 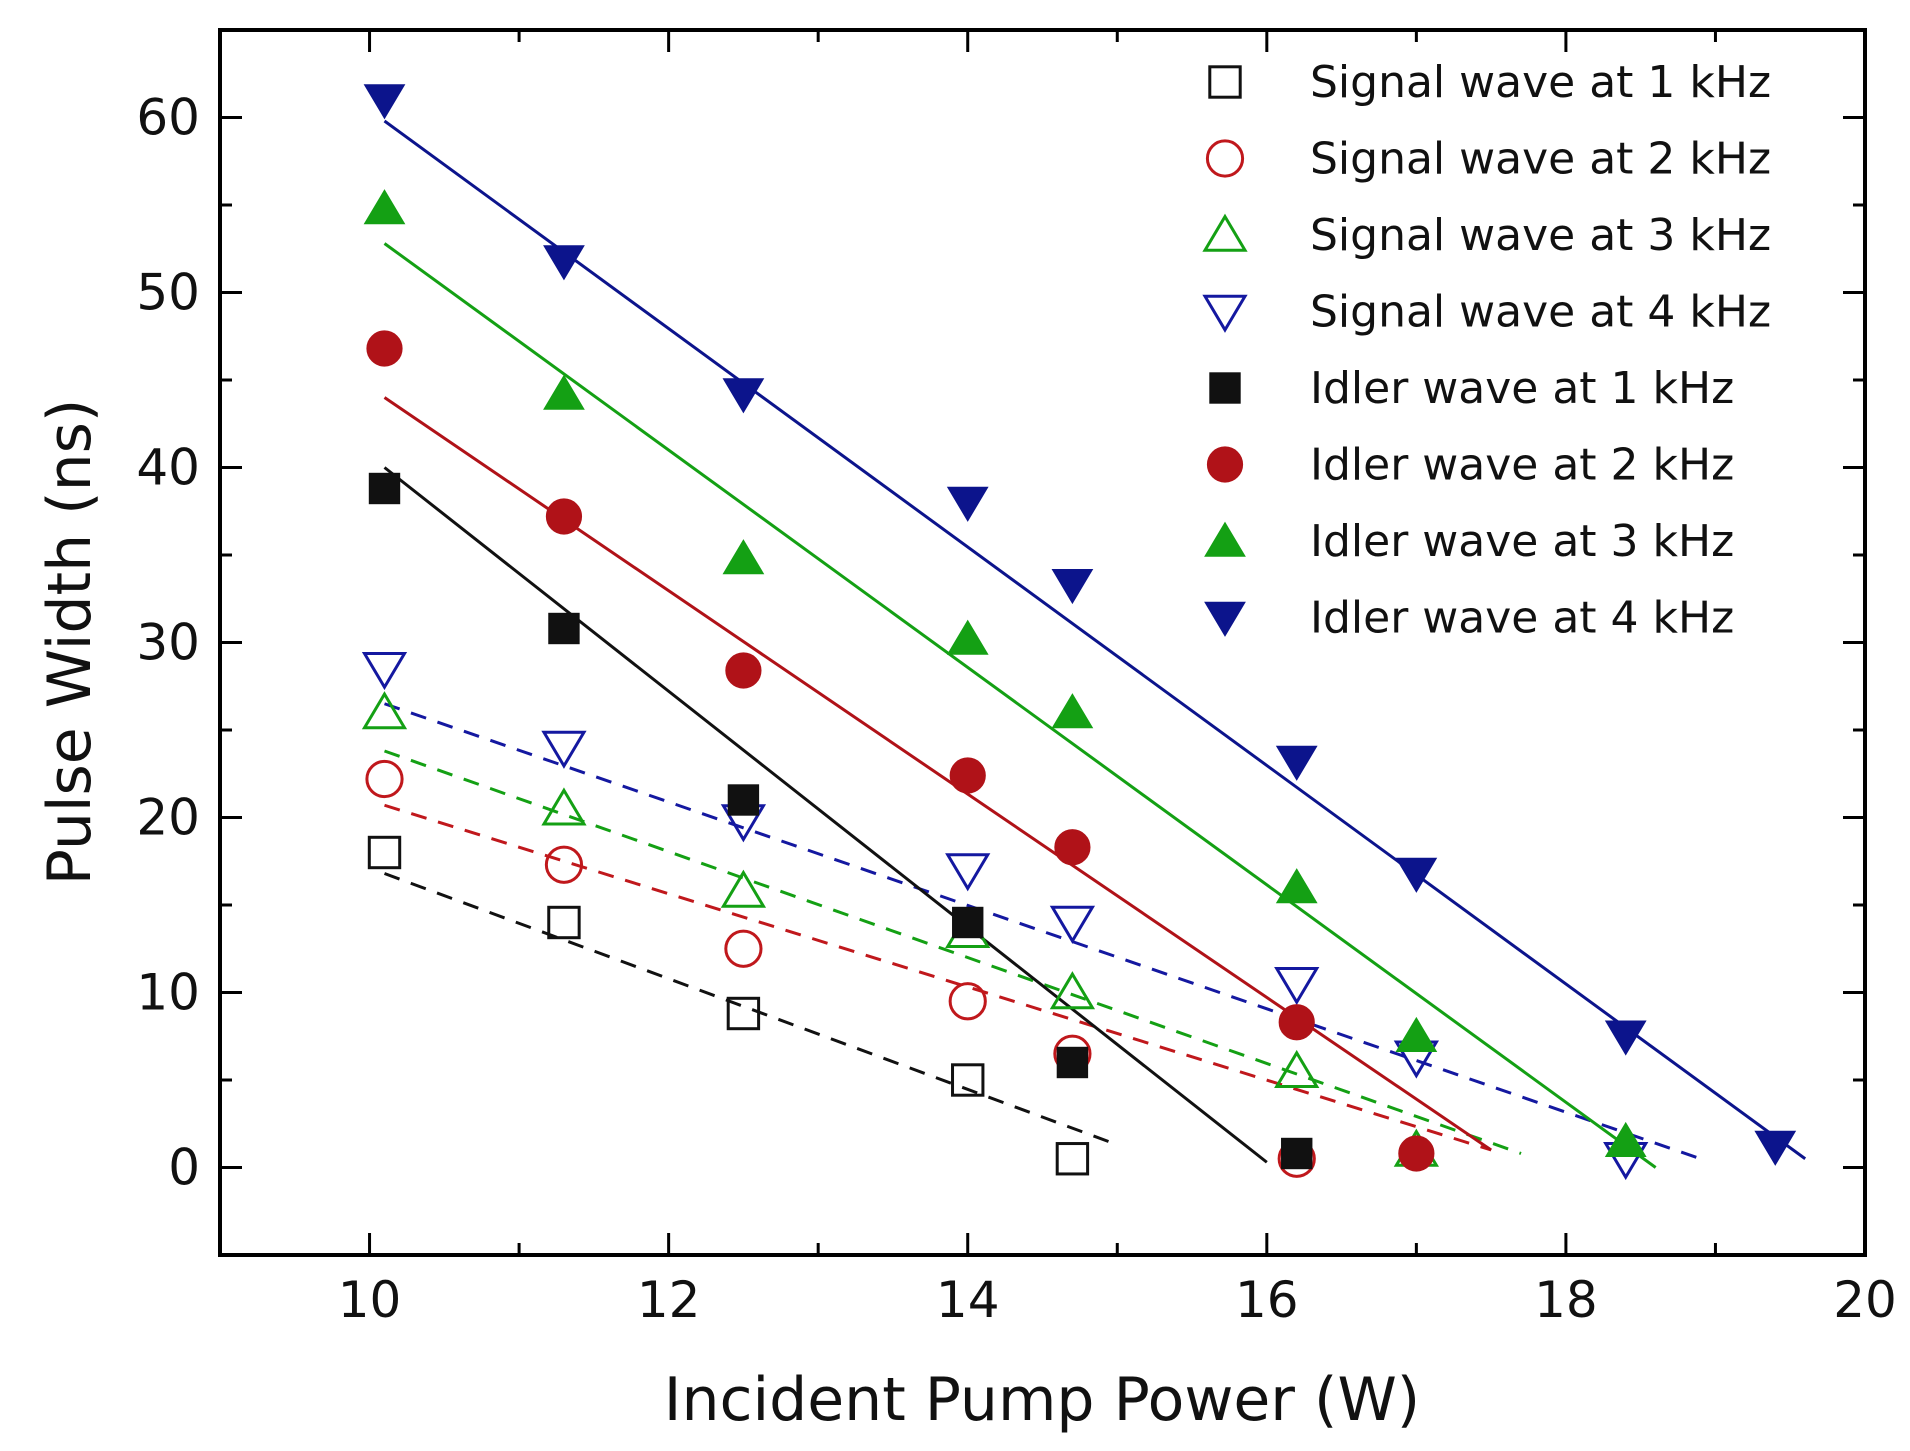 What do you see at coordinates (1042, 1400) in the screenshot?
I see `x-axis-title: Incident Pump Power (W)` at bounding box center [1042, 1400].